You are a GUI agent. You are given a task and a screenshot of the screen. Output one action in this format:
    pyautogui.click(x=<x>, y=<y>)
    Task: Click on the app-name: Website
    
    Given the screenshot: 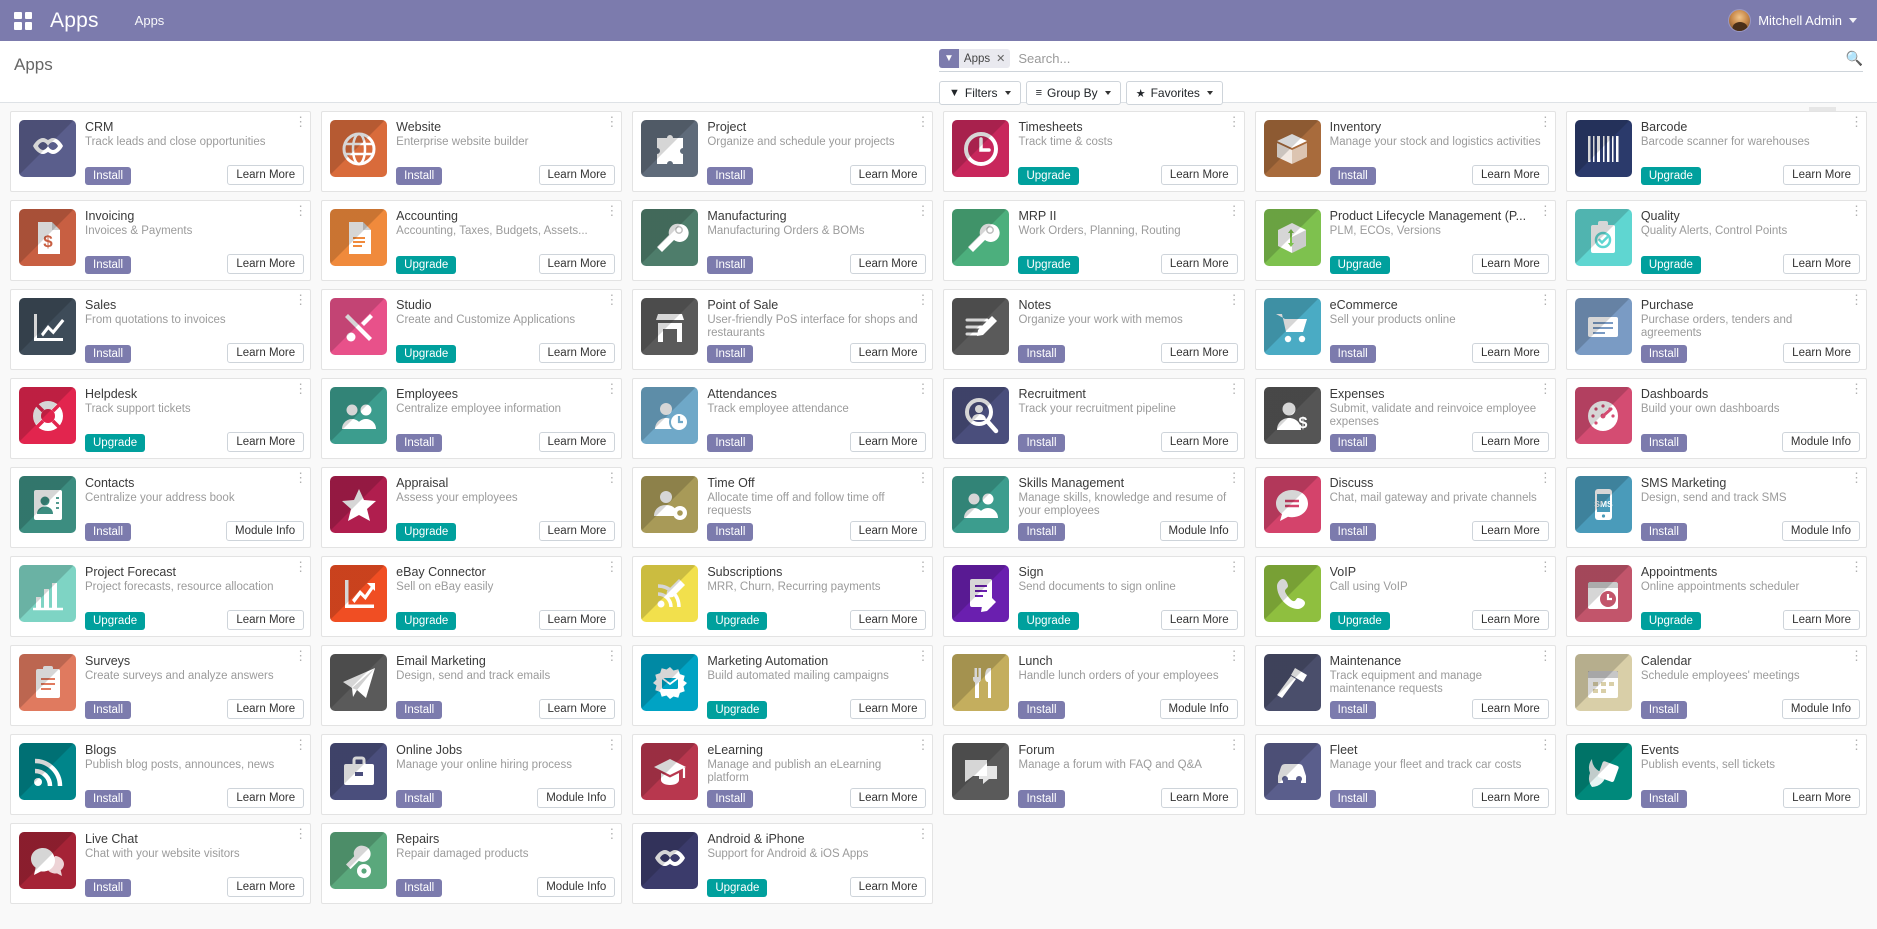 What is the action you would take?
    pyautogui.click(x=419, y=127)
    